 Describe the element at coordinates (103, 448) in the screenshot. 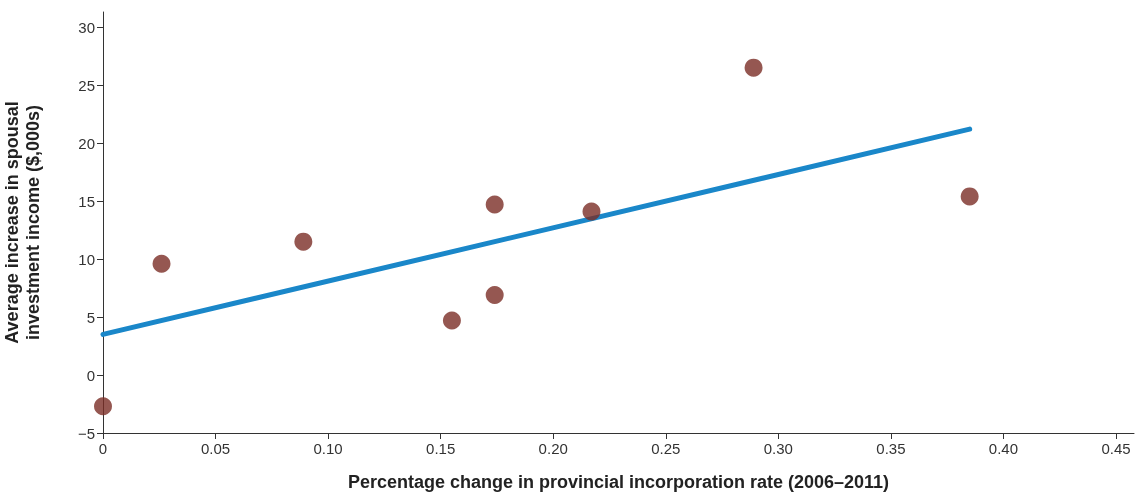

I see `x-tick-label: 0` at that location.